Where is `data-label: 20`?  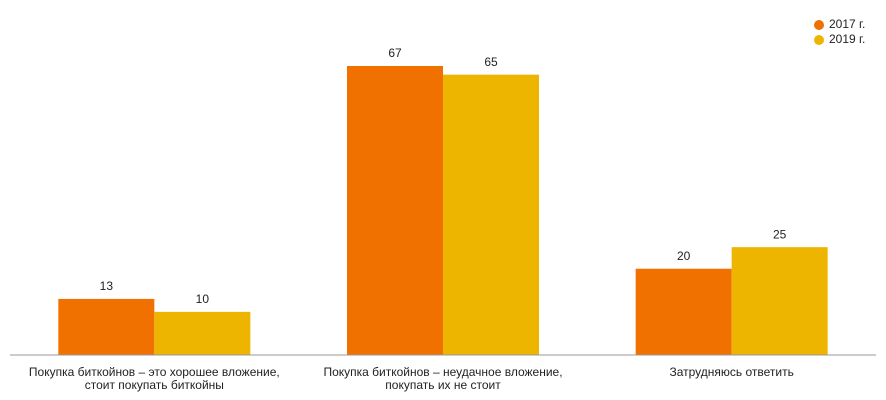 data-label: 20 is located at coordinates (684, 256).